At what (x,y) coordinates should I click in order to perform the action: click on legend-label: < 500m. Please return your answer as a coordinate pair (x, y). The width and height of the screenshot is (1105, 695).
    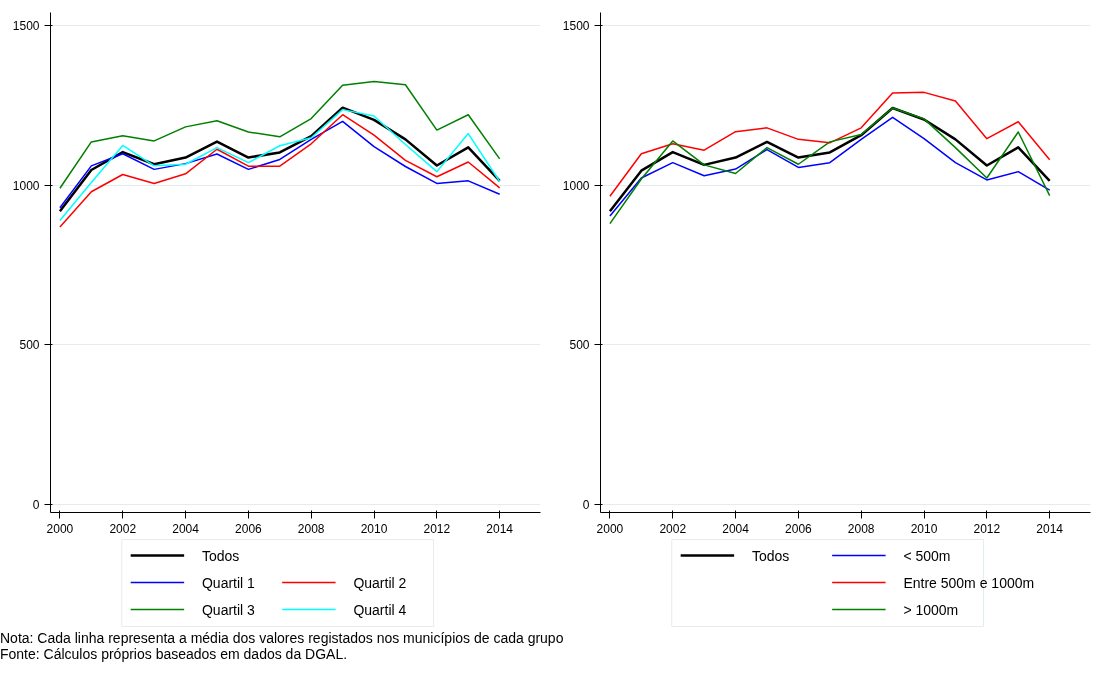
    Looking at the image, I should click on (927, 555).